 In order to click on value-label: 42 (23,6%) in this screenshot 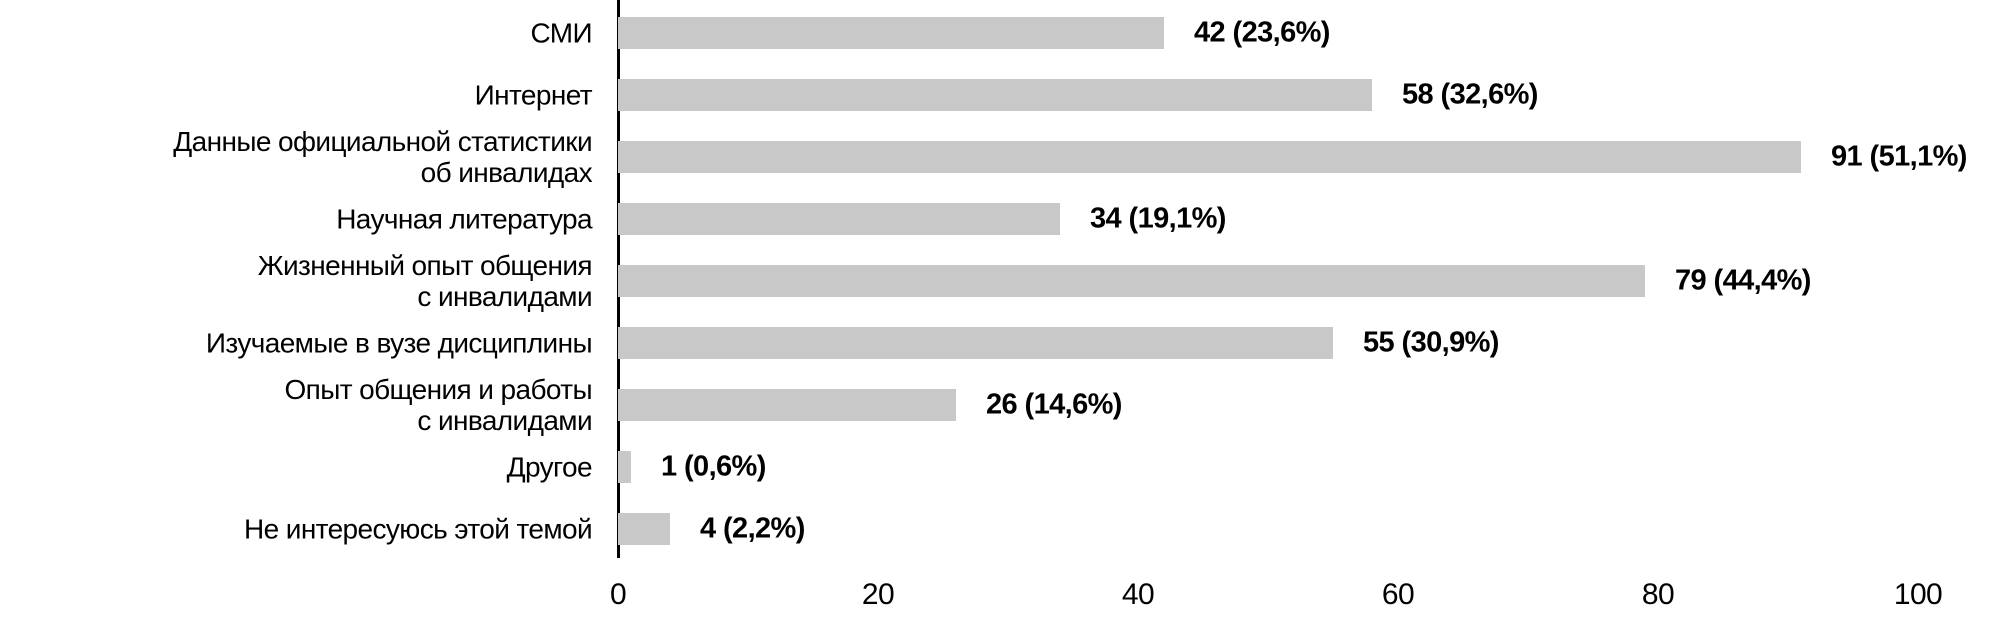, I will do `click(1262, 32)`.